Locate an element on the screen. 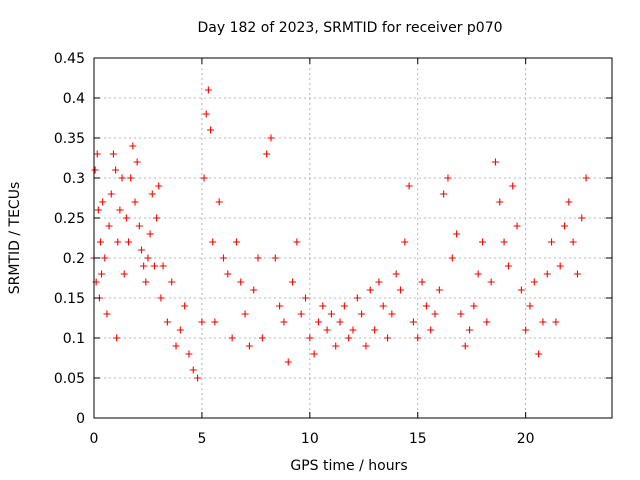 The width and height of the screenshot is (640, 480). y-tick-label: 0.2 is located at coordinates (74, 259).